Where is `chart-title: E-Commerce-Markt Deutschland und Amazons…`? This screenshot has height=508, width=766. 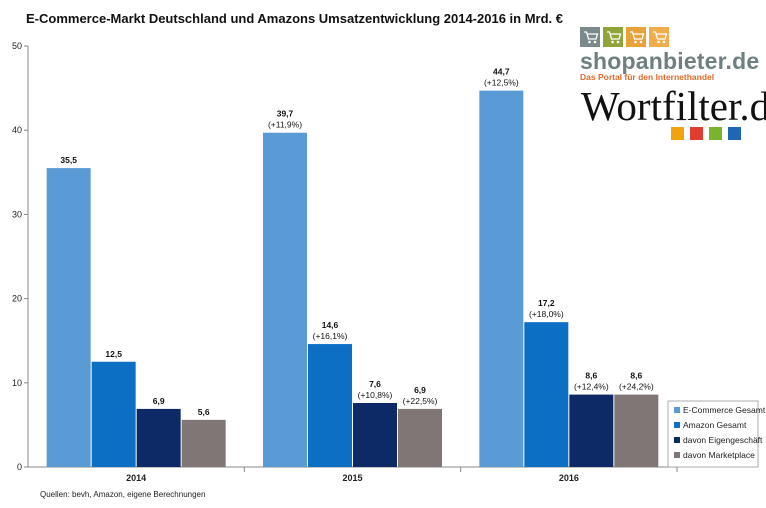
chart-title: E-Commerce-Markt Deutschland und Amazons… is located at coordinates (294, 18).